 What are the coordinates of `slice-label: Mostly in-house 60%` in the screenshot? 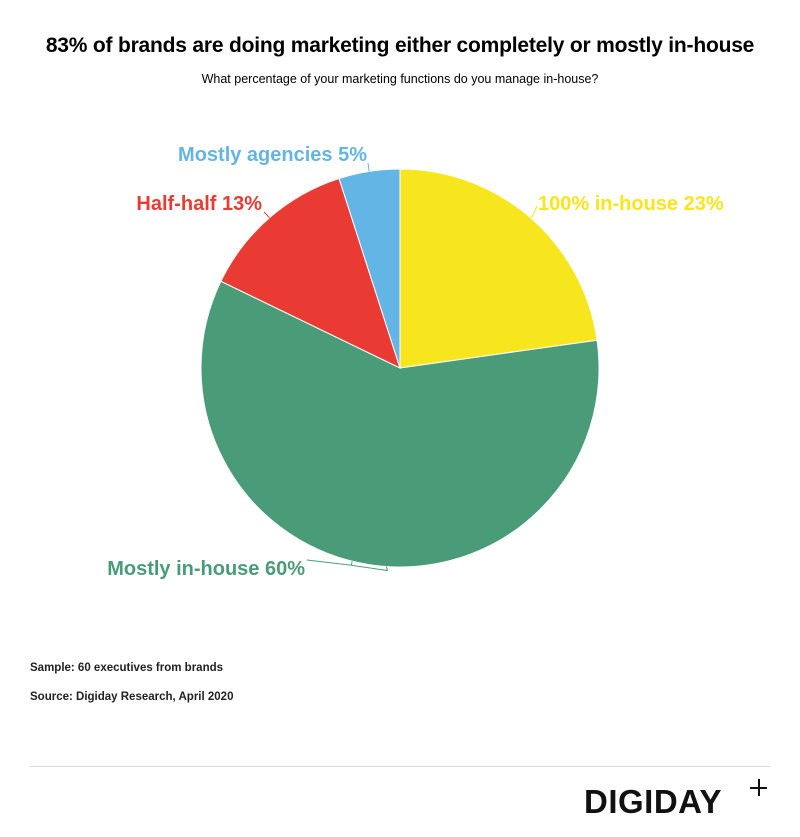 It's located at (206, 569).